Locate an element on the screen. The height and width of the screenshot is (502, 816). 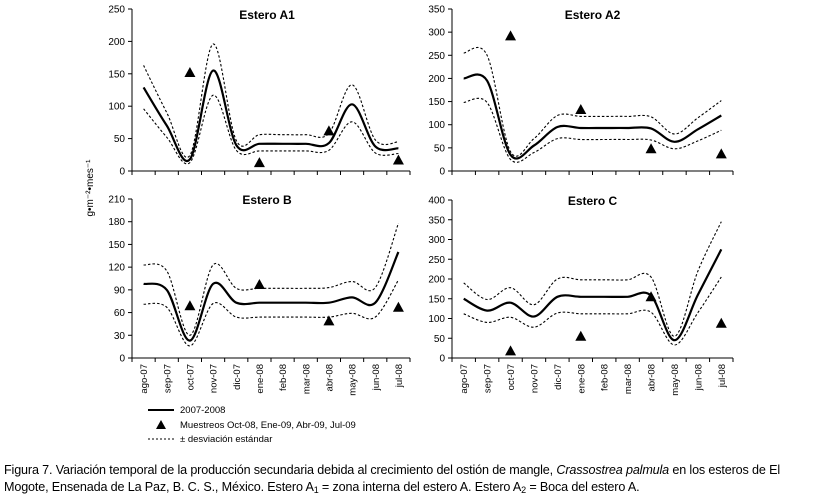
chart-panel-1: 0 50 100 150 200 250 Estero A1 is located at coordinates (259, 91).